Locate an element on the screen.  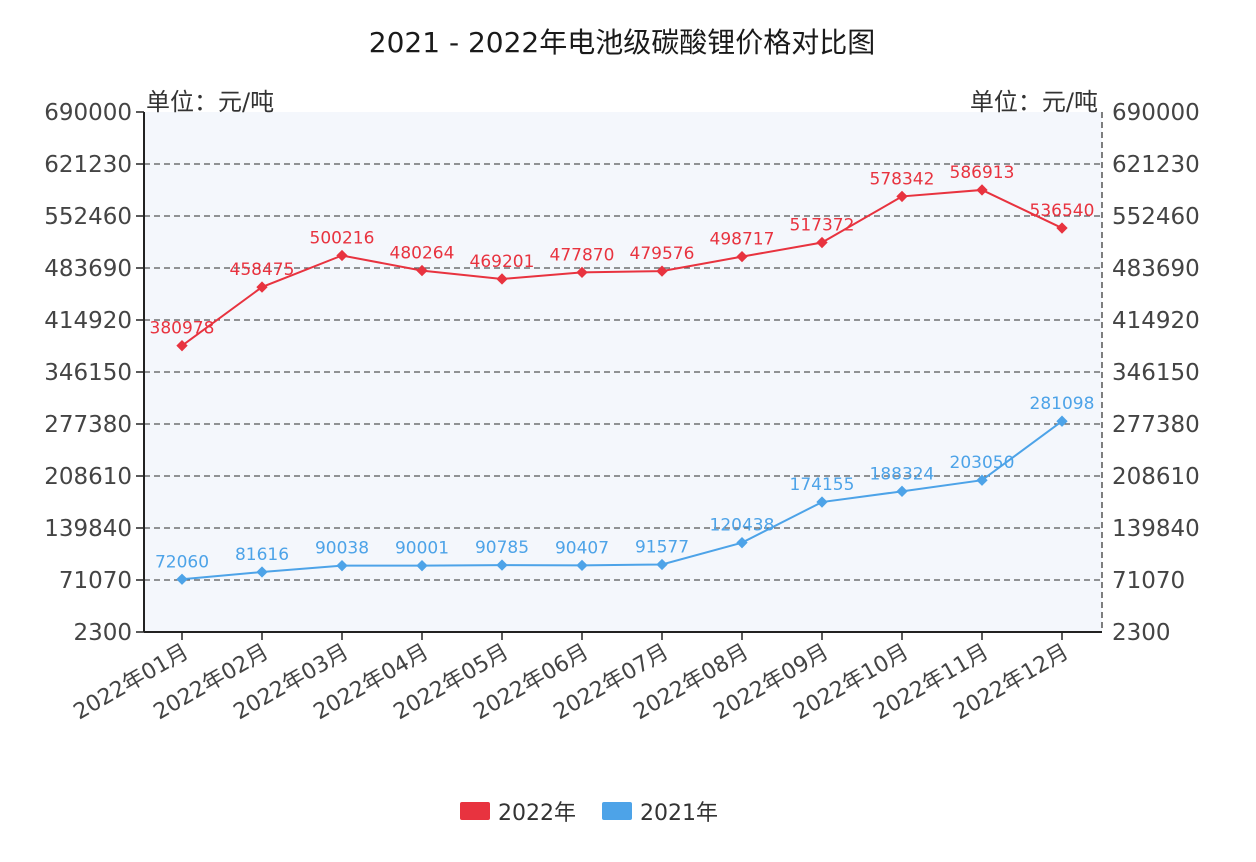
y-tick-label-left: 2300 is located at coordinates (102, 633).